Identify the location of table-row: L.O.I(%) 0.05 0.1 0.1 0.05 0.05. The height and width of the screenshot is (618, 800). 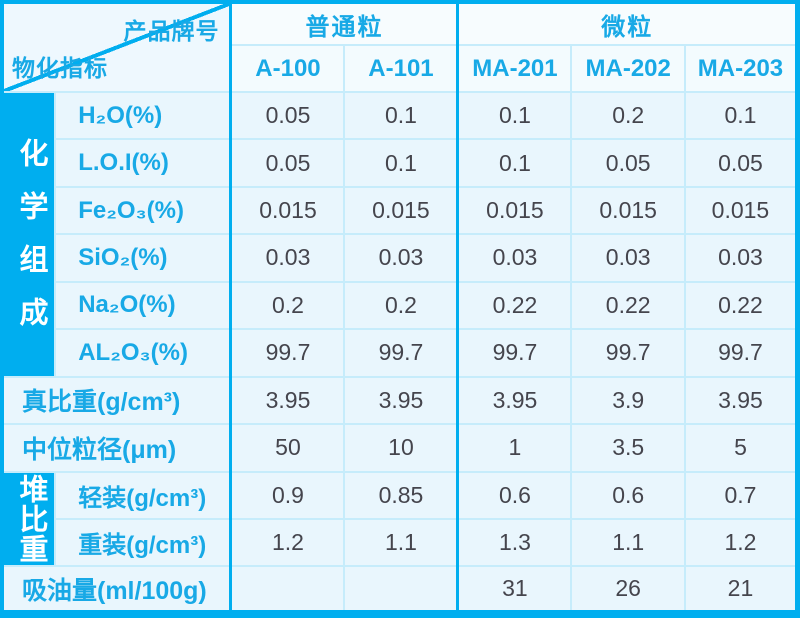
(400, 163).